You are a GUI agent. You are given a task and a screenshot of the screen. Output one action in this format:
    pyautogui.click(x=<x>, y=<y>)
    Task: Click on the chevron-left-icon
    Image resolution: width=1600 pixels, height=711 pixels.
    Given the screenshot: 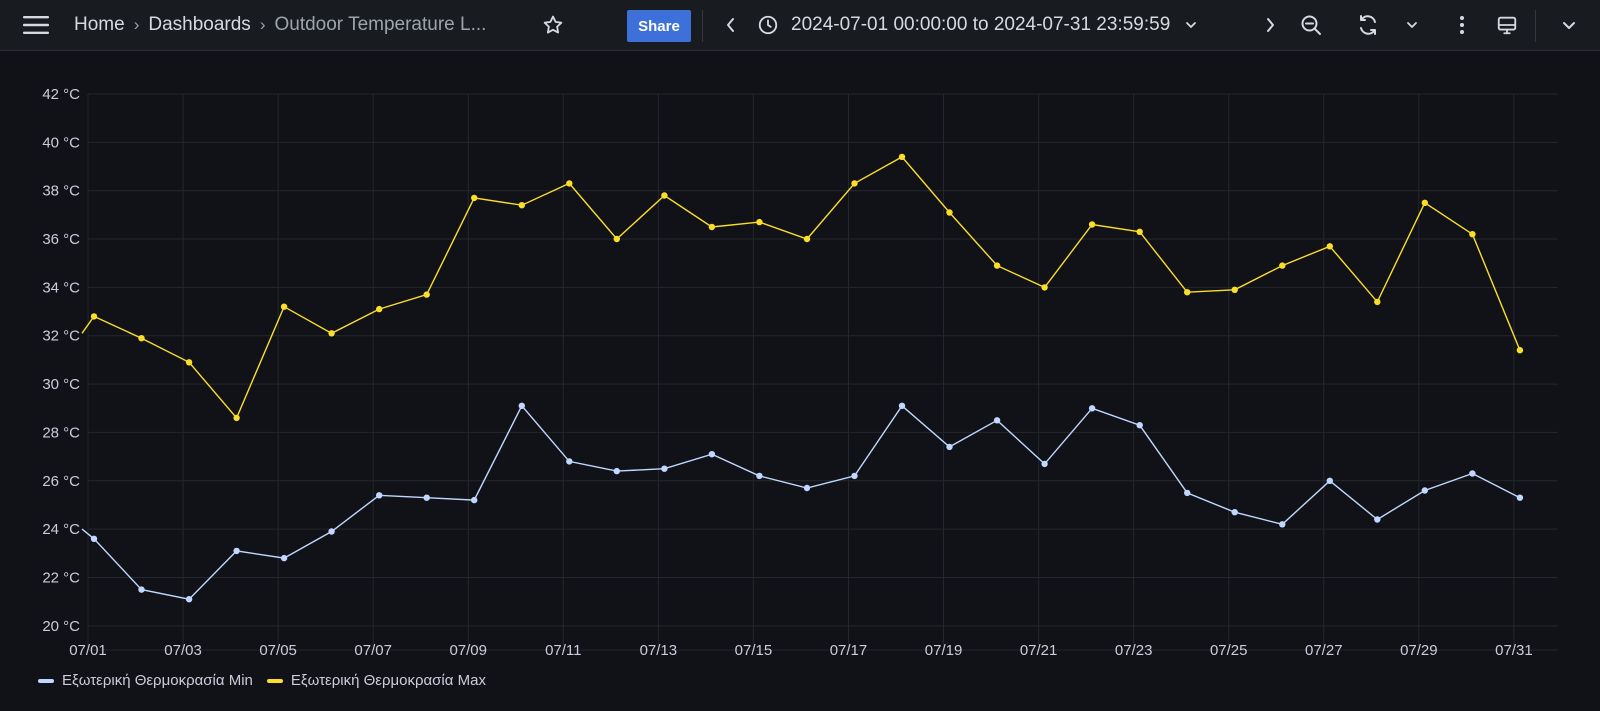 What is the action you would take?
    pyautogui.click(x=730, y=25)
    